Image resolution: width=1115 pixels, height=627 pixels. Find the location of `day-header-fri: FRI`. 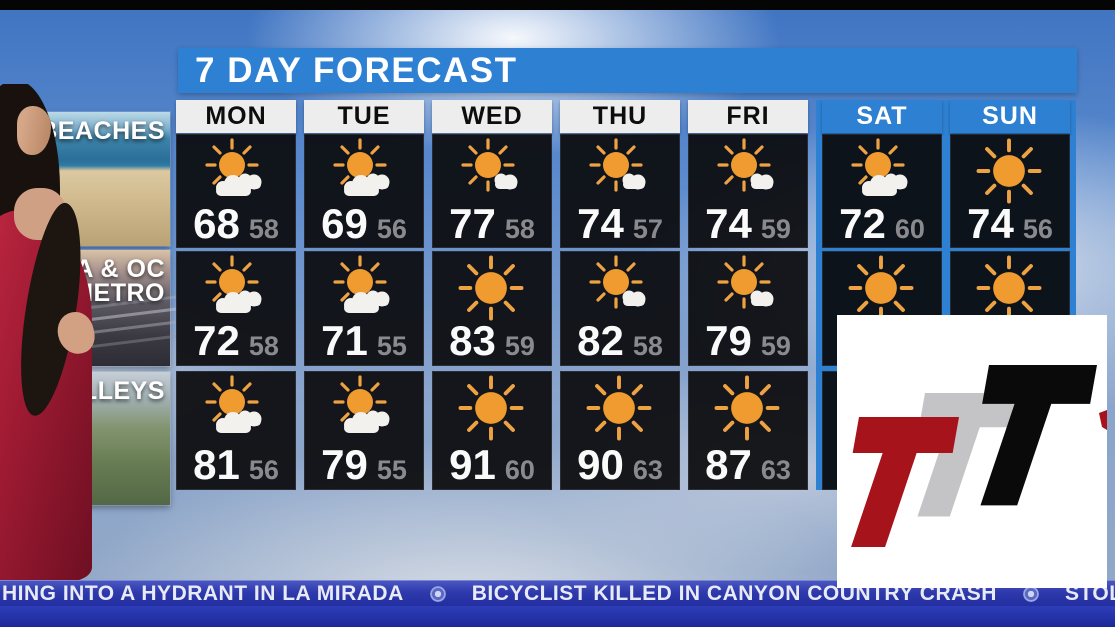

day-header-fri: FRI is located at coordinates (748, 116).